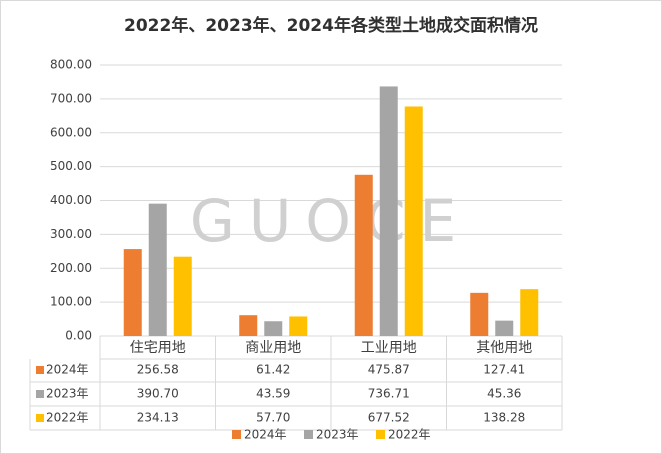 The image size is (662, 454). What do you see at coordinates (71, 234) in the screenshot?
I see `y-tick-label: 300.00` at bounding box center [71, 234].